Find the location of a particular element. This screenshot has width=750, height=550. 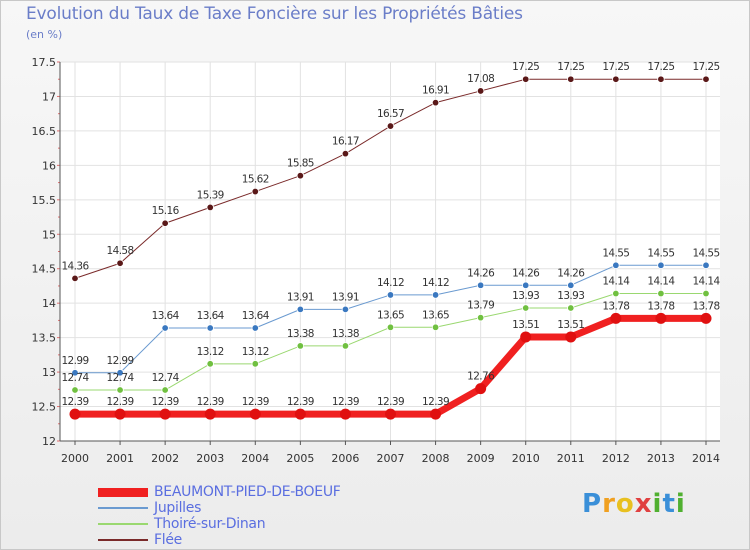

data-label: 14.36 is located at coordinates (75, 266).